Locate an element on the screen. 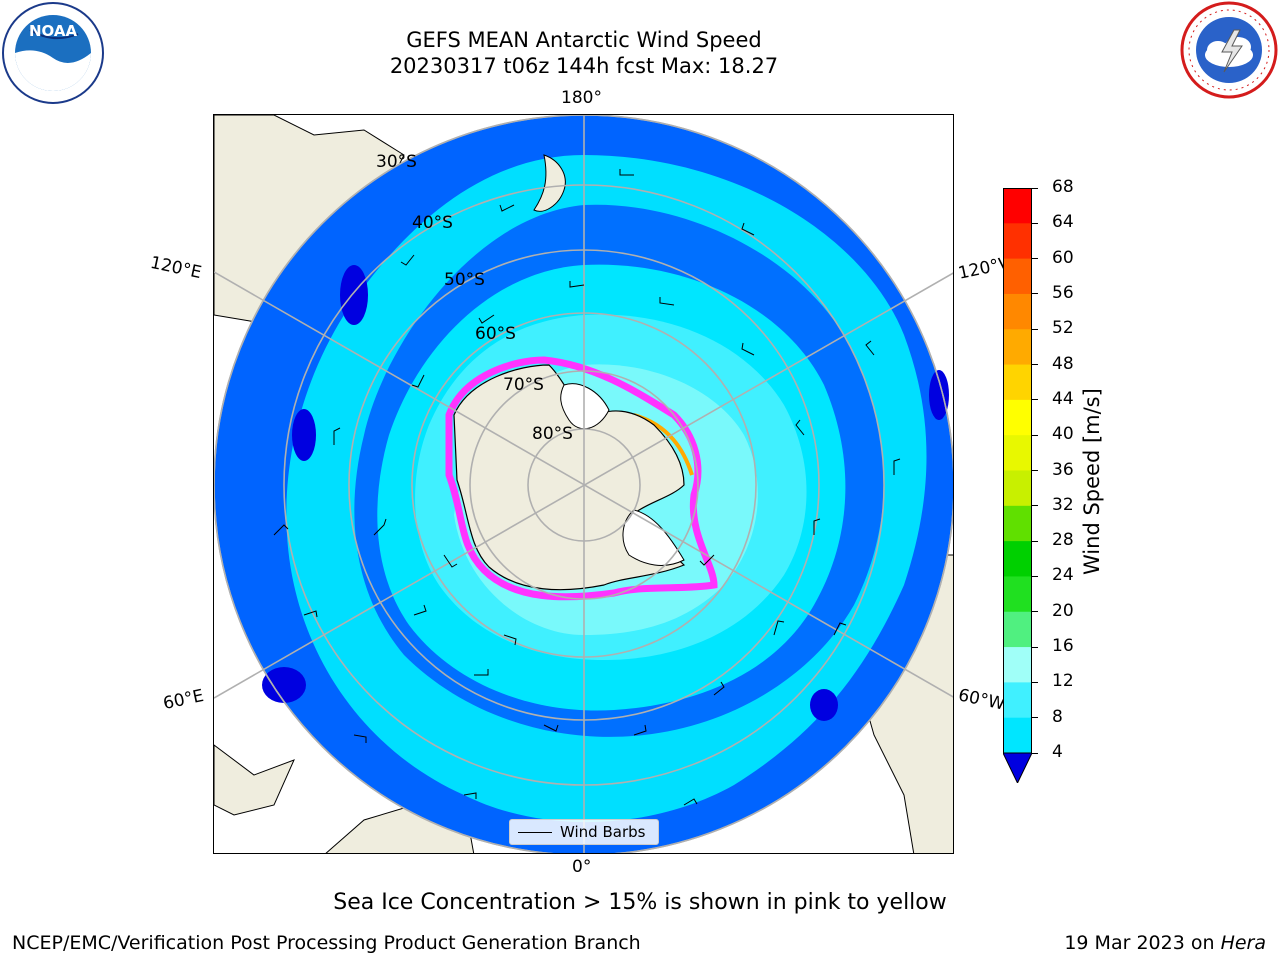 The width and height of the screenshot is (1280, 960). colorbar-title: Wind Speed [m/s] is located at coordinates (1092, 481).